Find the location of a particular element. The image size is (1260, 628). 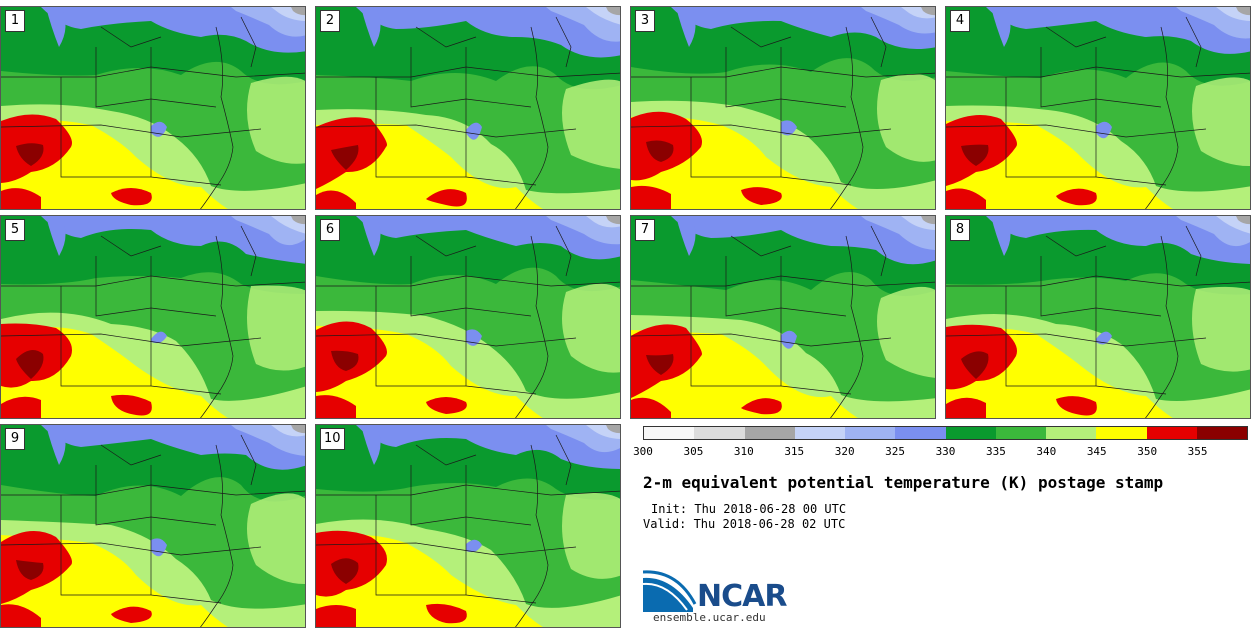

colorbar is located at coordinates (945, 433).